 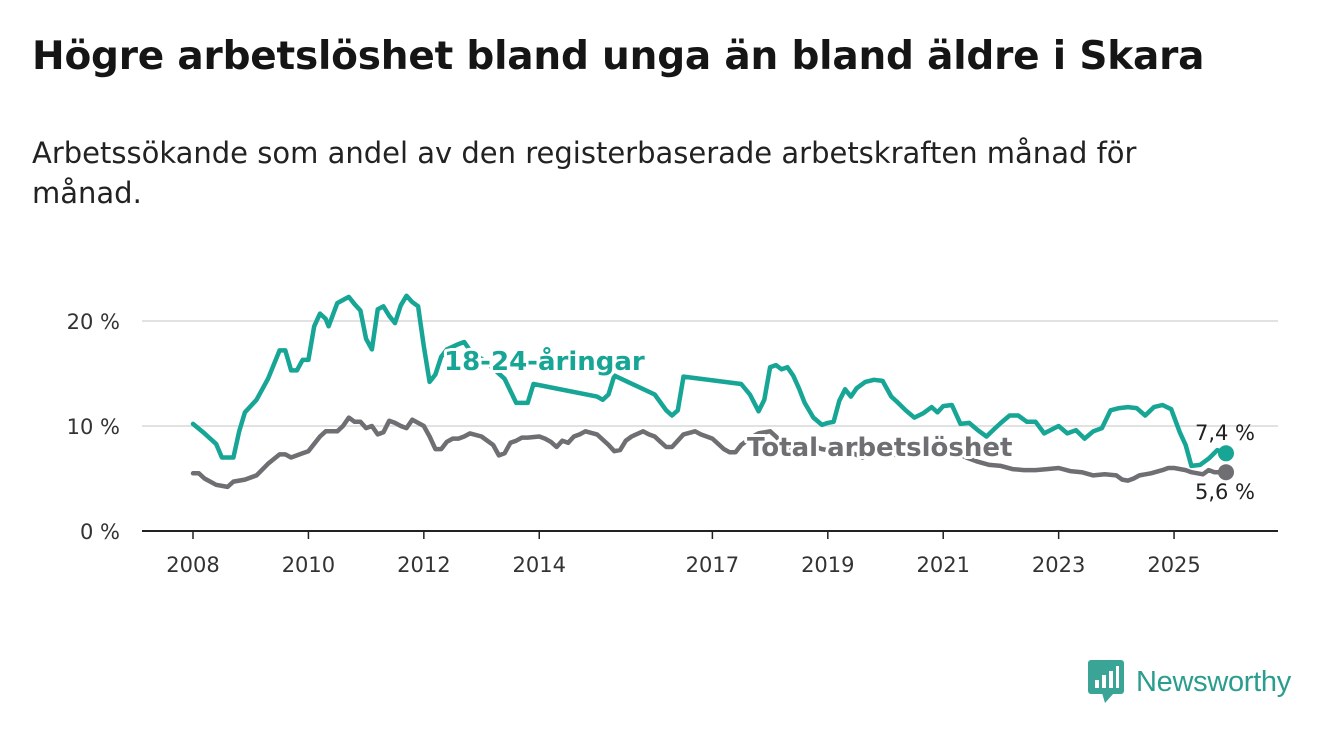 I want to click on y-tick-label: 10 %, so click(x=93, y=427).